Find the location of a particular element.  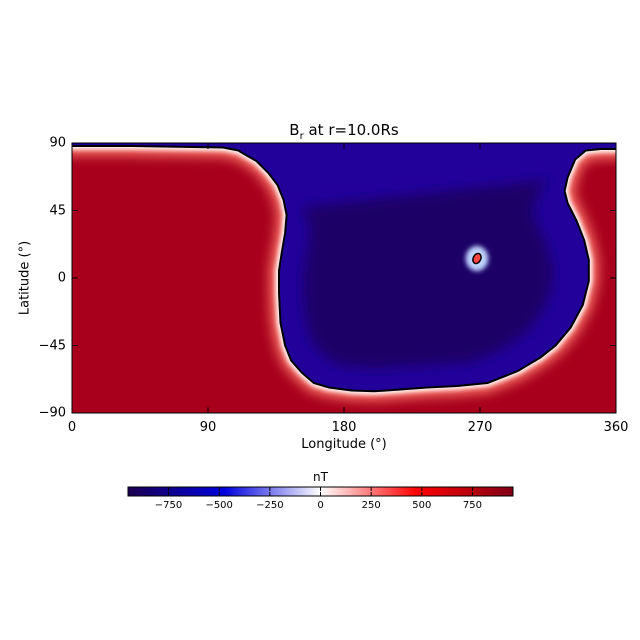

y-tick-label: 0 is located at coordinates (61, 278).